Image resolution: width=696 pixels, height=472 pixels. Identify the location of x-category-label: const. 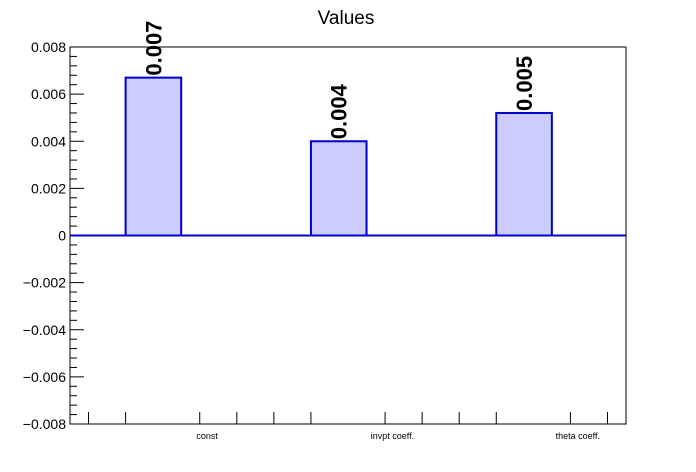
(207, 436).